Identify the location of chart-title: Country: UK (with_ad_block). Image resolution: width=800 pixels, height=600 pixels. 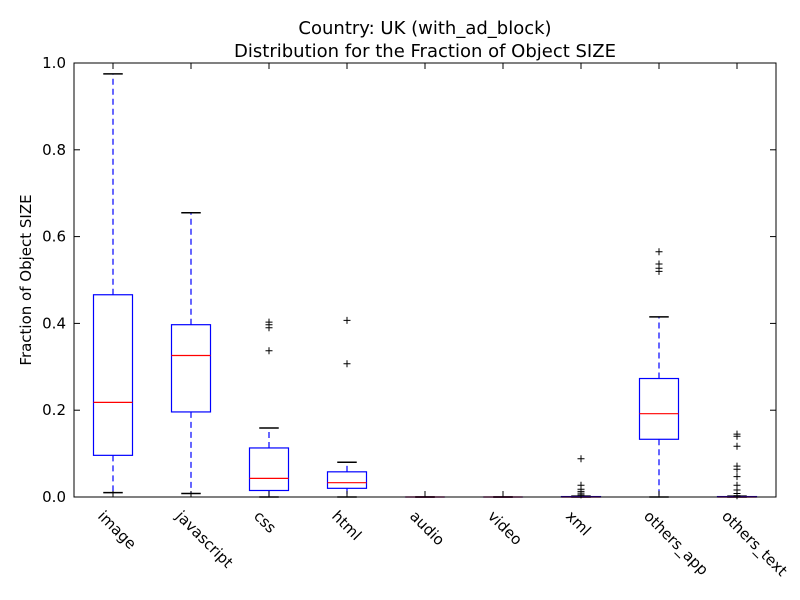
(424, 28).